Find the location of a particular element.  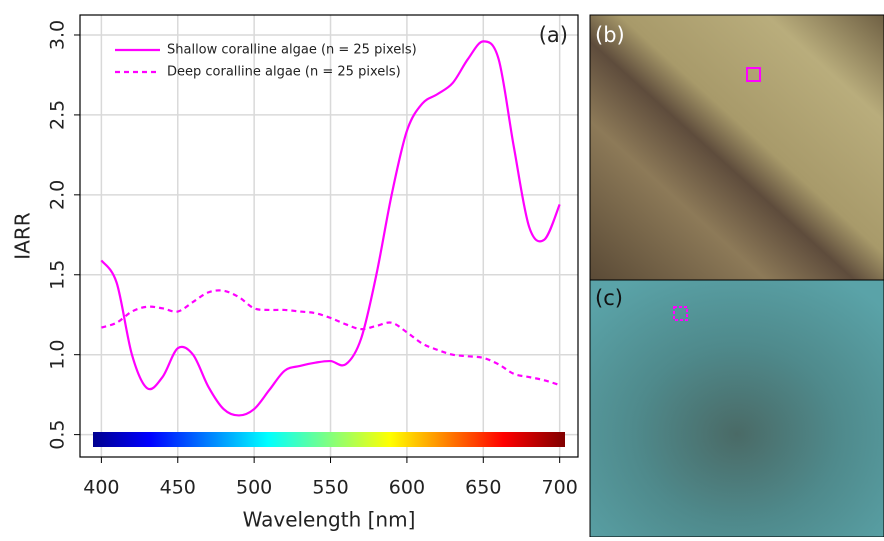

y-tick-label: 2.0 is located at coordinates (58, 195).